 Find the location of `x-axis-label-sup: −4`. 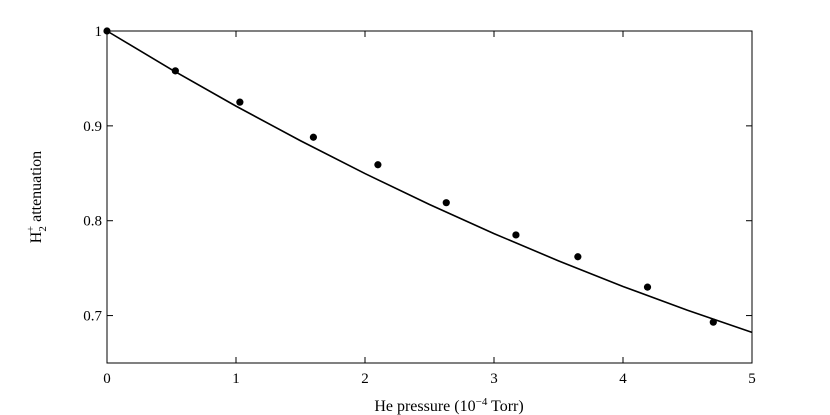

x-axis-label-sup: −4 is located at coordinates (482, 402).